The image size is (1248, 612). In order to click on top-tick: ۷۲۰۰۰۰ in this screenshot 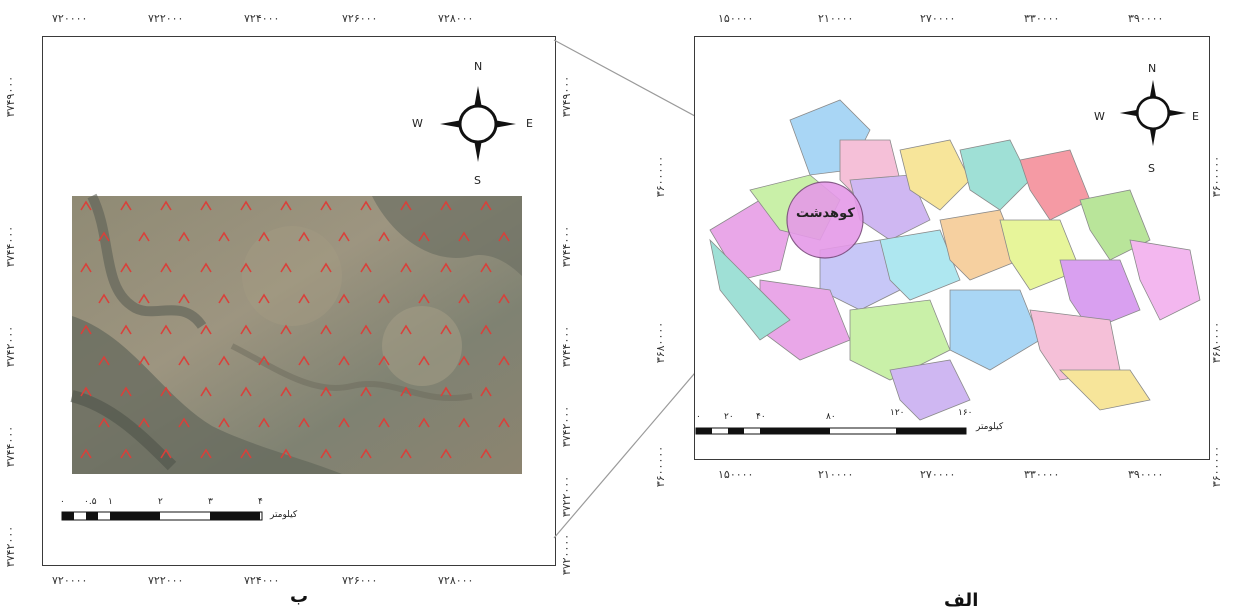, I will do `click(70, 18)`.